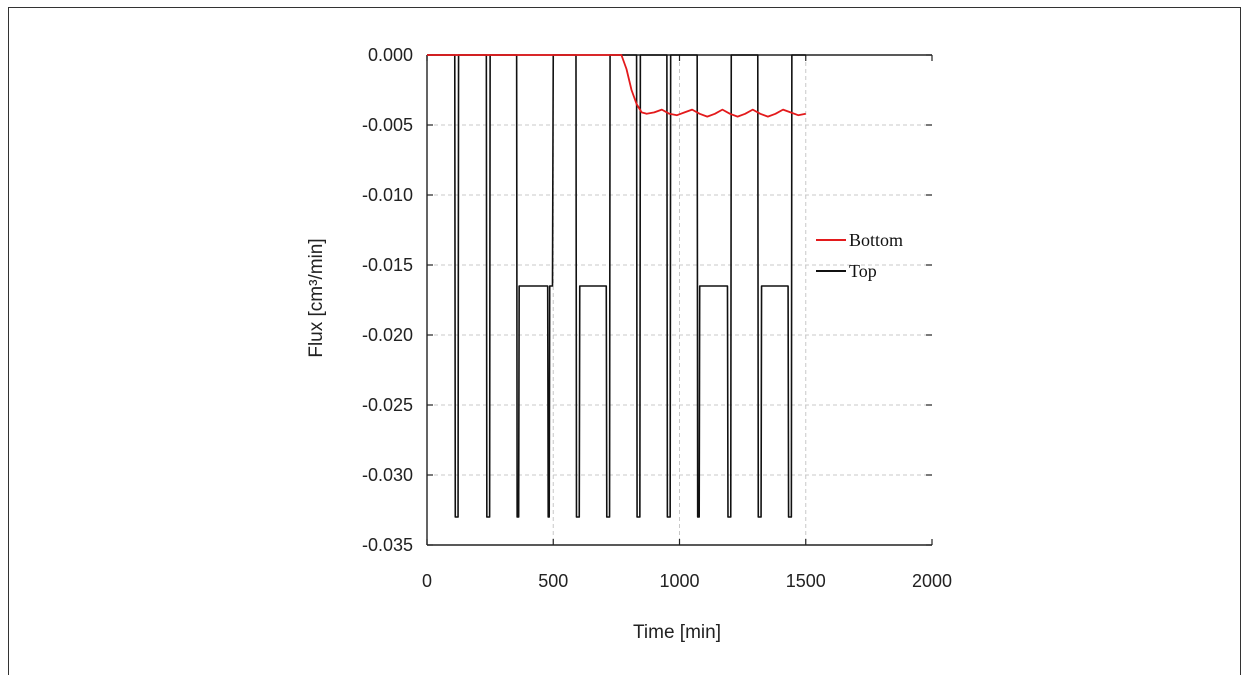  Describe the element at coordinates (859, 255) in the screenshot. I see `legend: Bottom Top` at that location.